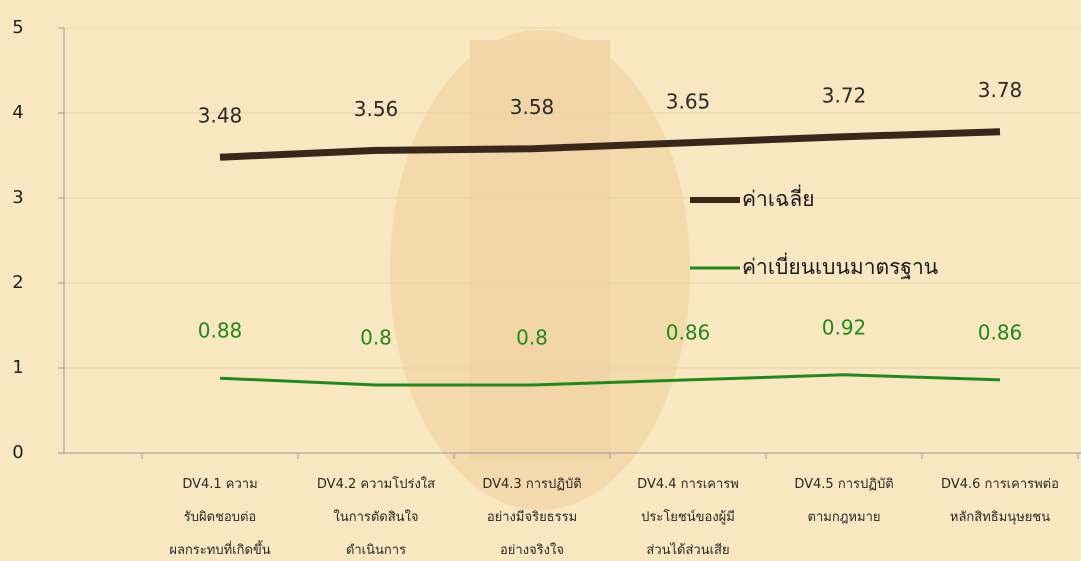  Describe the element at coordinates (688, 101) in the screenshot. I see `data-label: 3.65` at that location.